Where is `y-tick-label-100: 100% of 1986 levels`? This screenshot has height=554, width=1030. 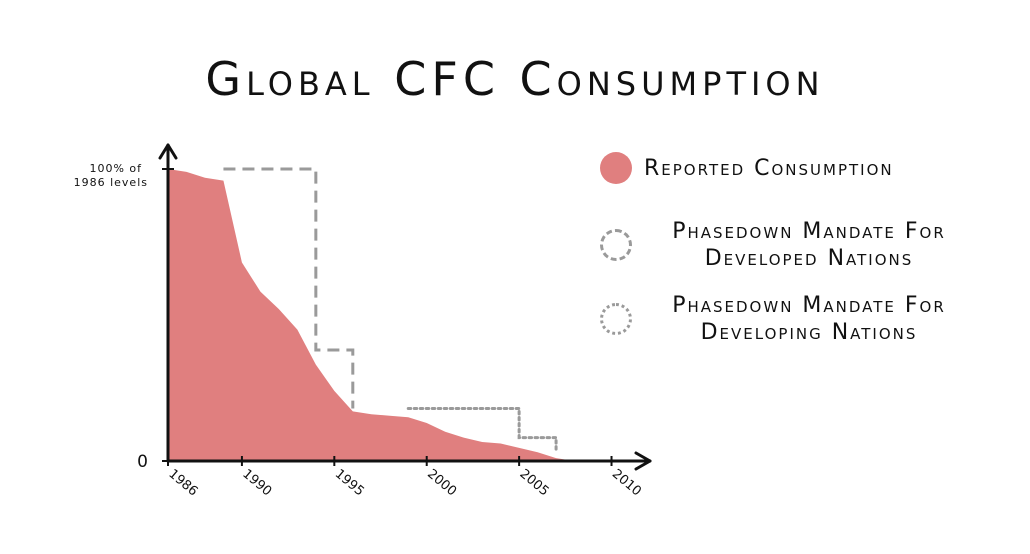 y-tick-label-100: 100% of 1986 levels is located at coordinates (111, 175).